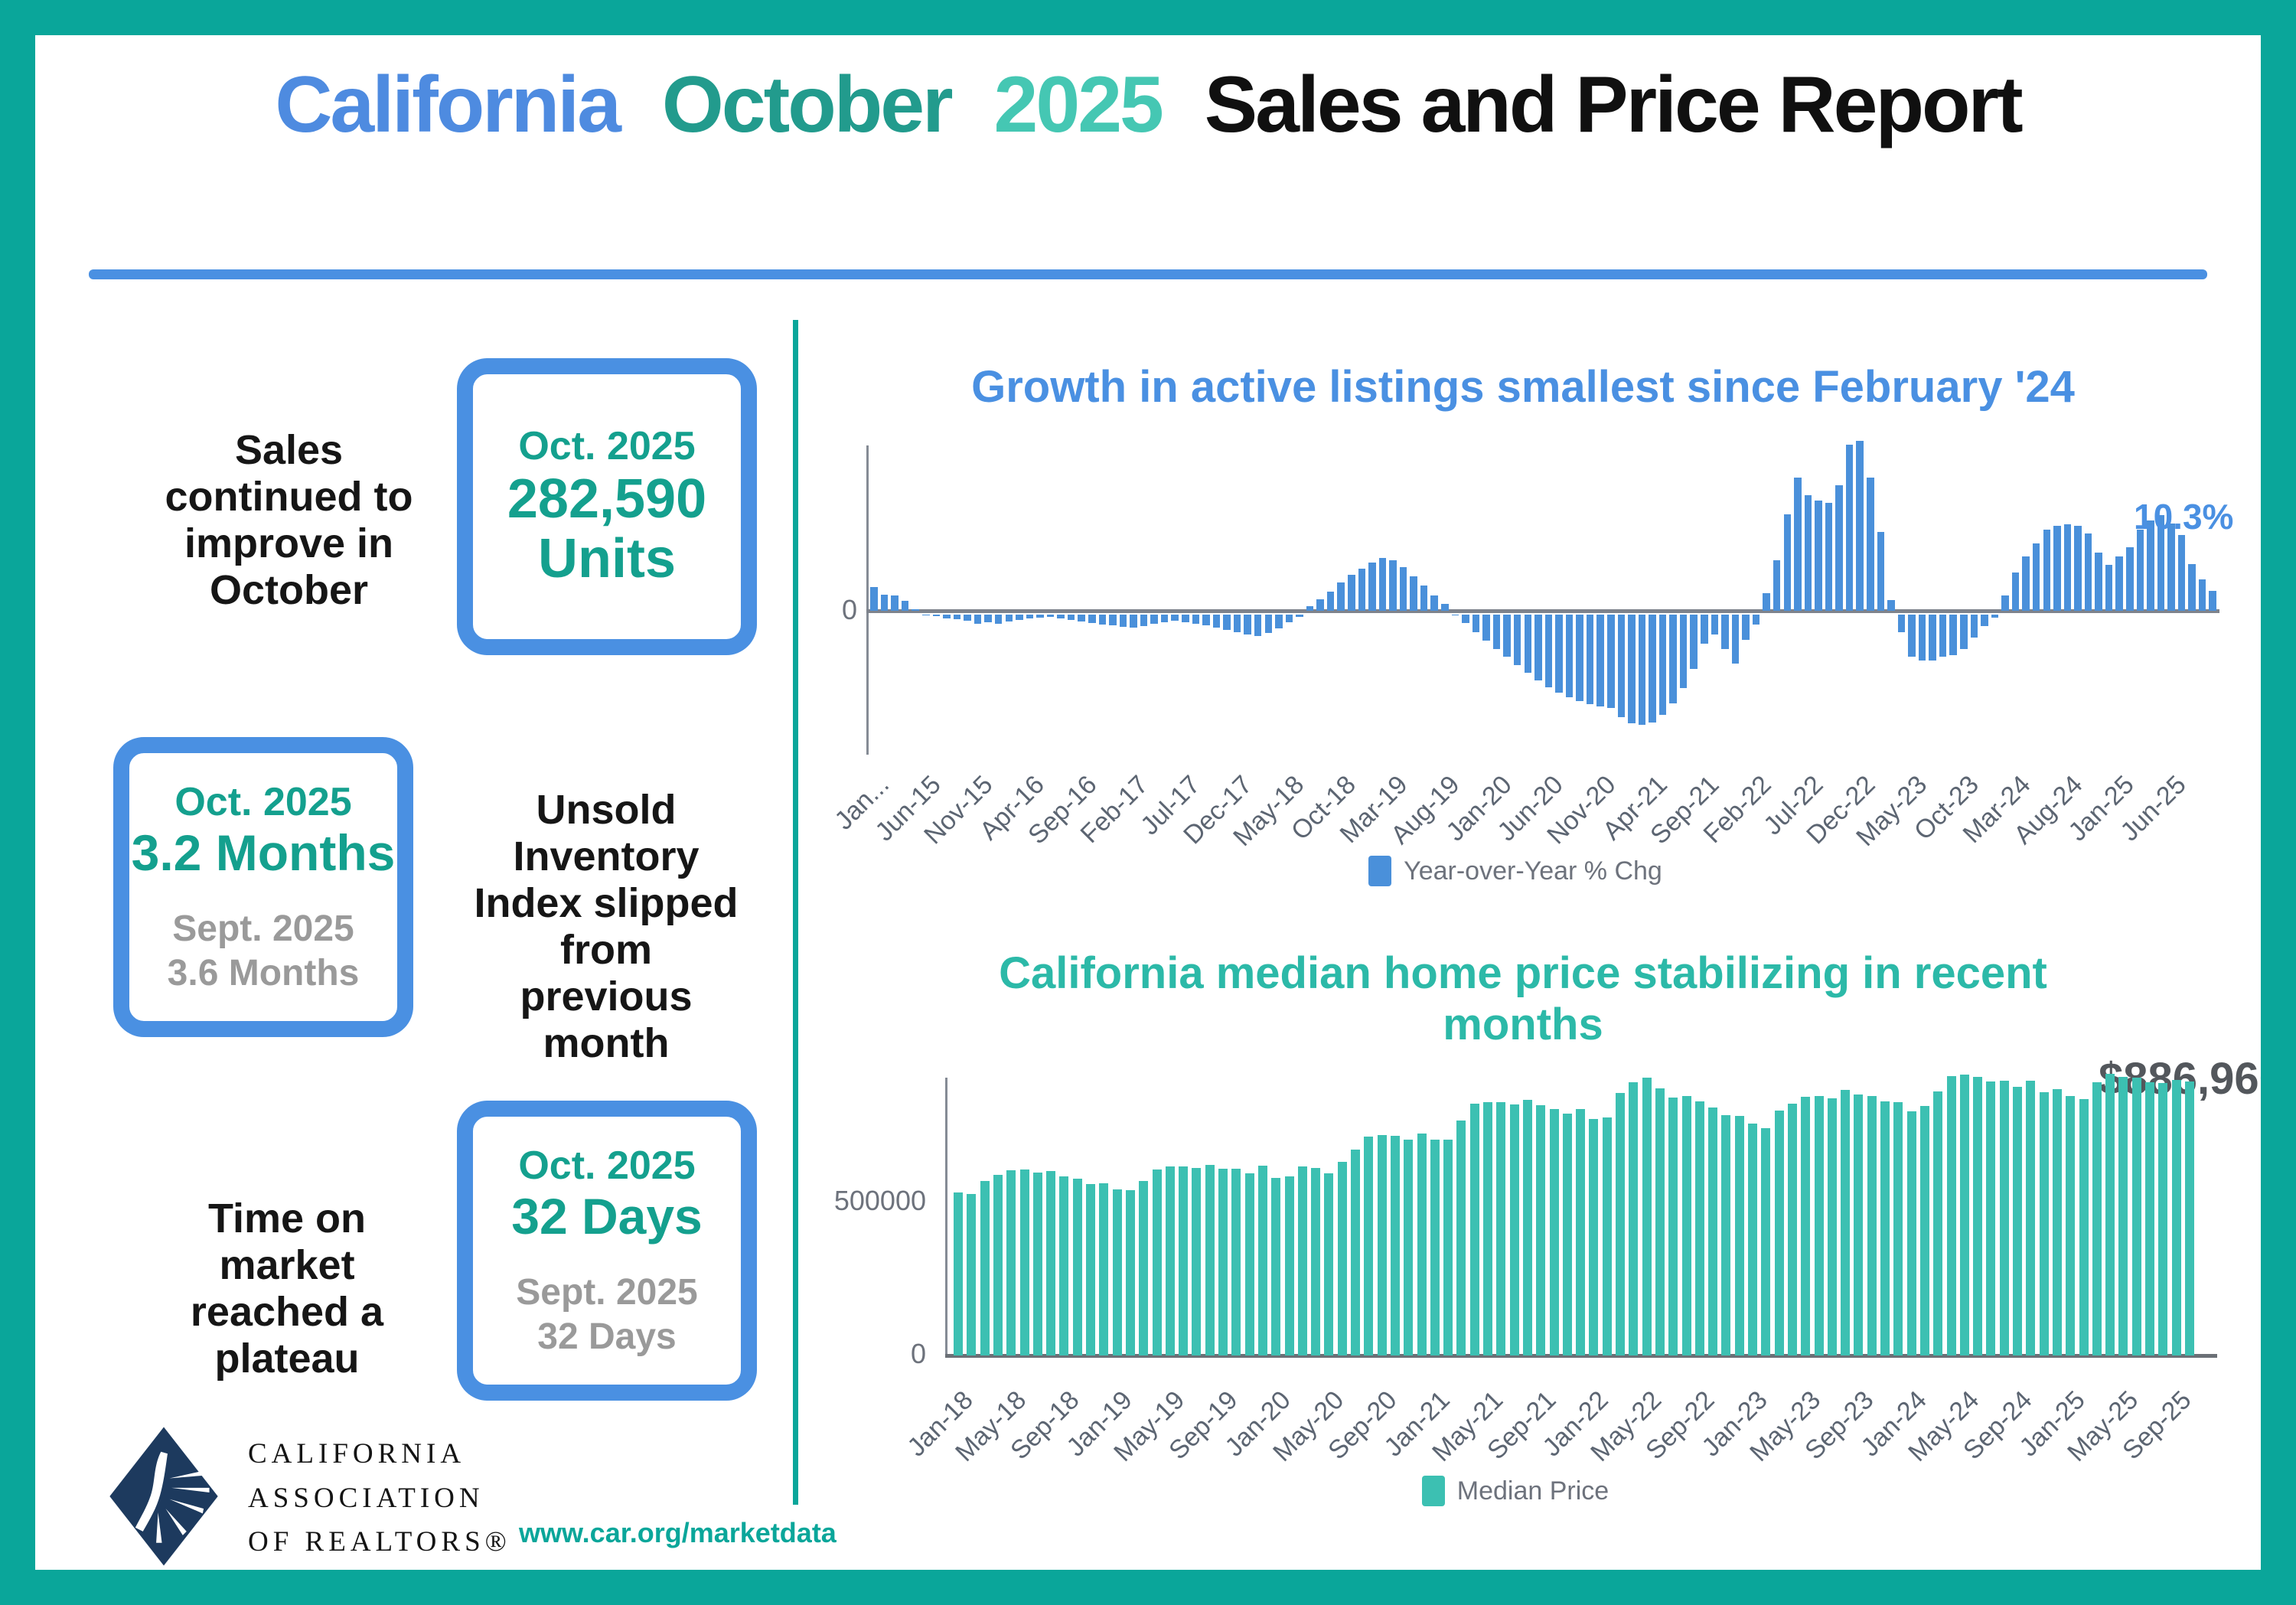  Describe the element at coordinates (607, 499) in the screenshot. I see `stat-sales-value: 282,590` at that location.